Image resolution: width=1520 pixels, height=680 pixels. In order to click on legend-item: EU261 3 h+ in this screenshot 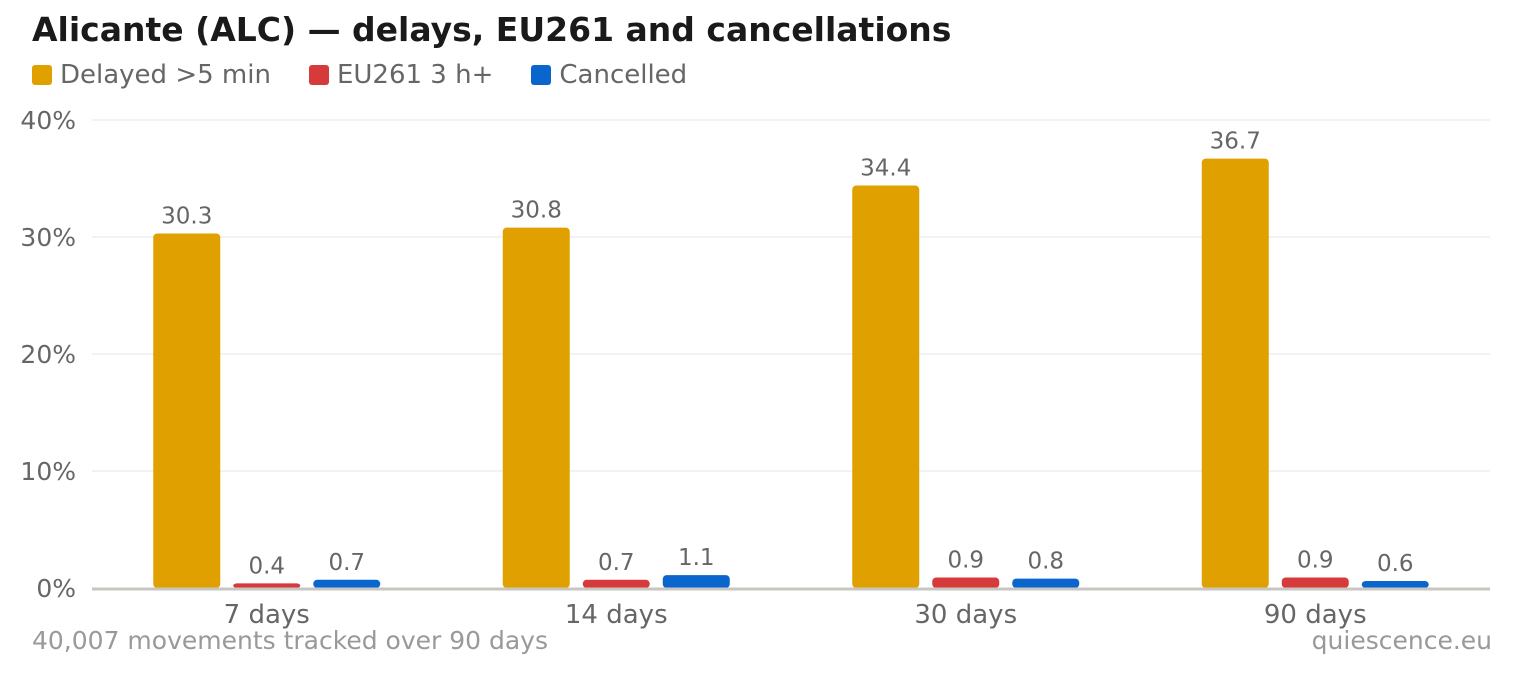, I will do `click(401, 75)`.